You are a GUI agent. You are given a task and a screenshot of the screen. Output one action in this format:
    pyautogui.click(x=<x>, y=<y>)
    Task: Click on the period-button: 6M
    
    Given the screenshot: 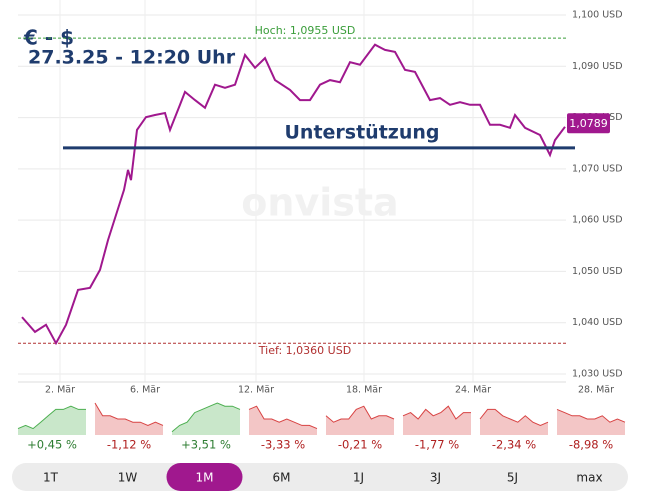 What is the action you would take?
    pyautogui.click(x=282, y=478)
    